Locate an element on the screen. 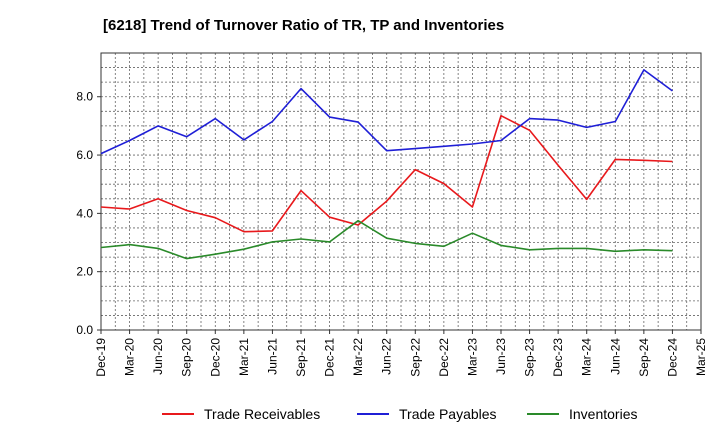  x-tick-label: Dec-19 is located at coordinates (101, 357).